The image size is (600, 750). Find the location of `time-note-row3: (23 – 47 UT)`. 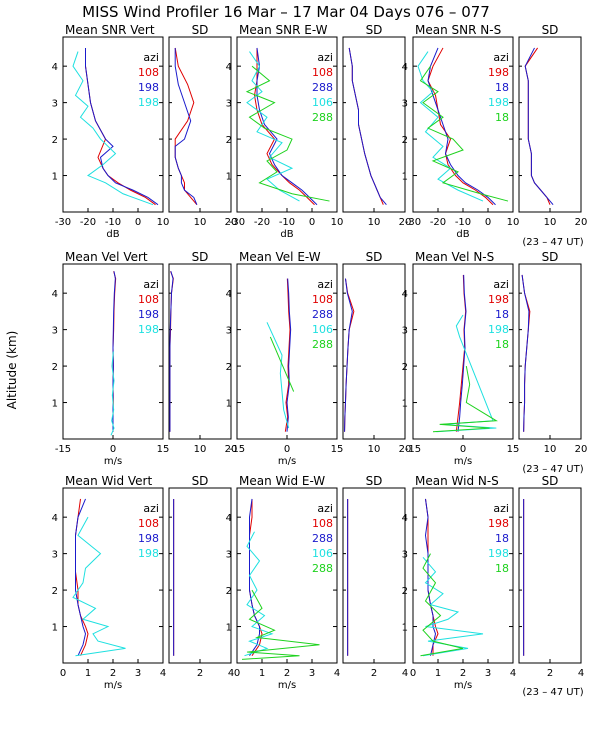

time-note-row3: (23 – 47 UT) is located at coordinates (552, 692).